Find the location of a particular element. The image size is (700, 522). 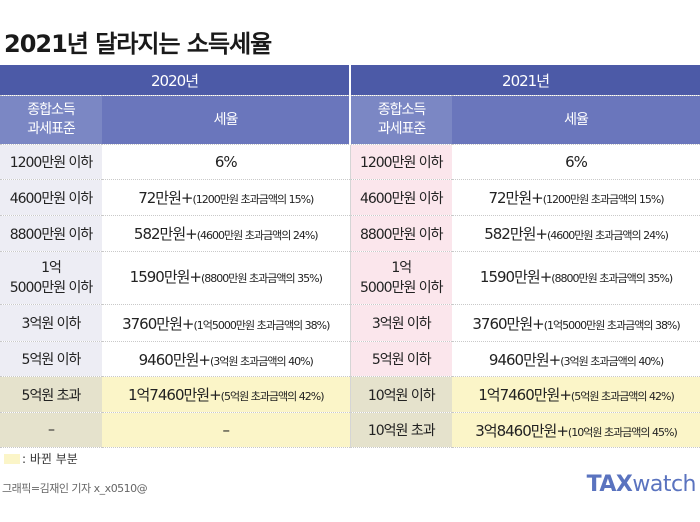

rate-2021-cell: 3760만원+(1억5000만원 초과금액의 38%) is located at coordinates (576, 323).